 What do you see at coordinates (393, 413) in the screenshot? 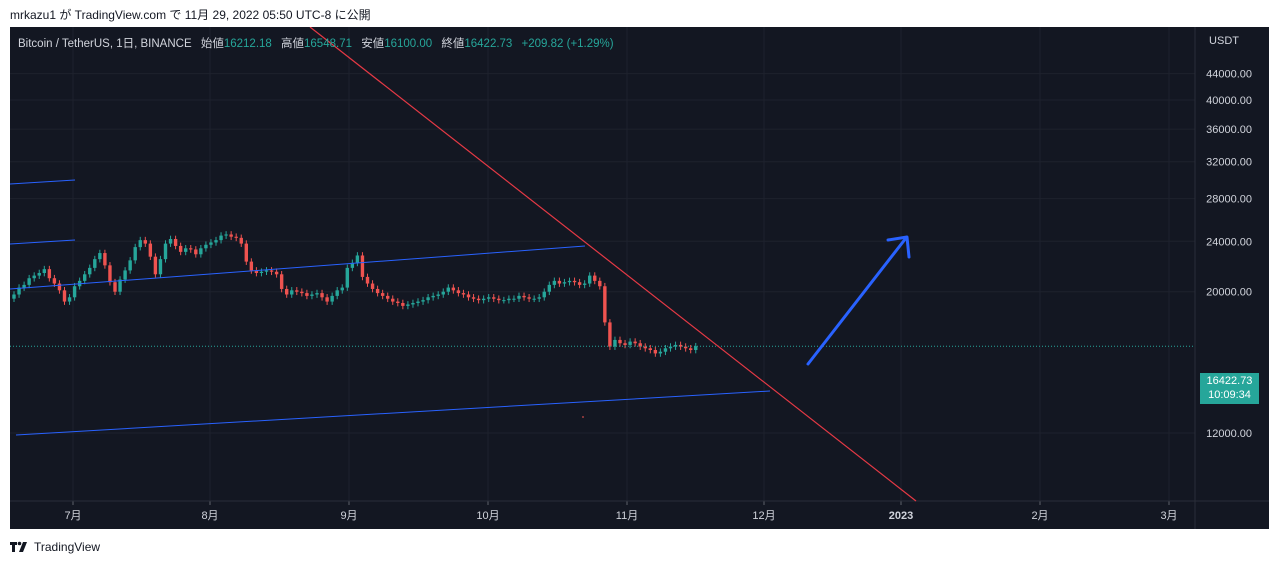
I see `channel-lower-line` at bounding box center [393, 413].